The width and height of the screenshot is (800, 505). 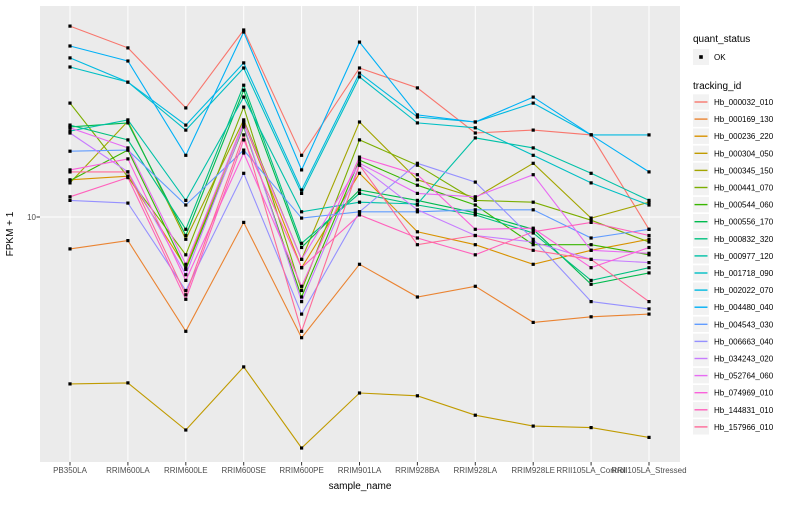 I want to click on legend-entry-label: Hb_000169_130, so click(x=744, y=119).